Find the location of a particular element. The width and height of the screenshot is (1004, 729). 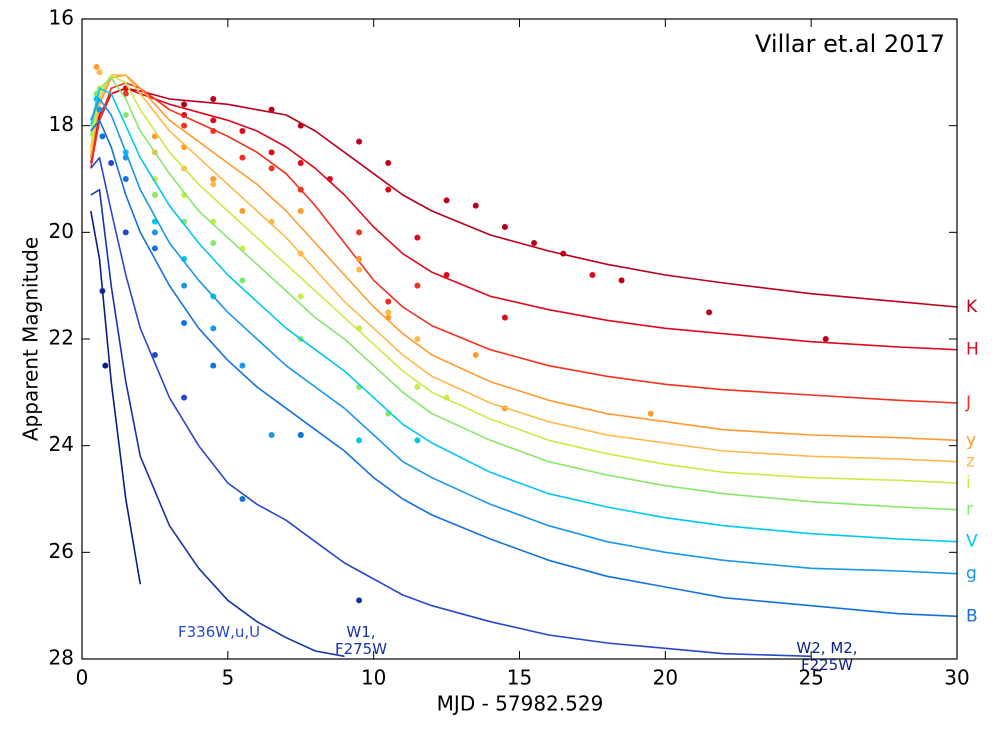

band-label: J is located at coordinates (968, 403).